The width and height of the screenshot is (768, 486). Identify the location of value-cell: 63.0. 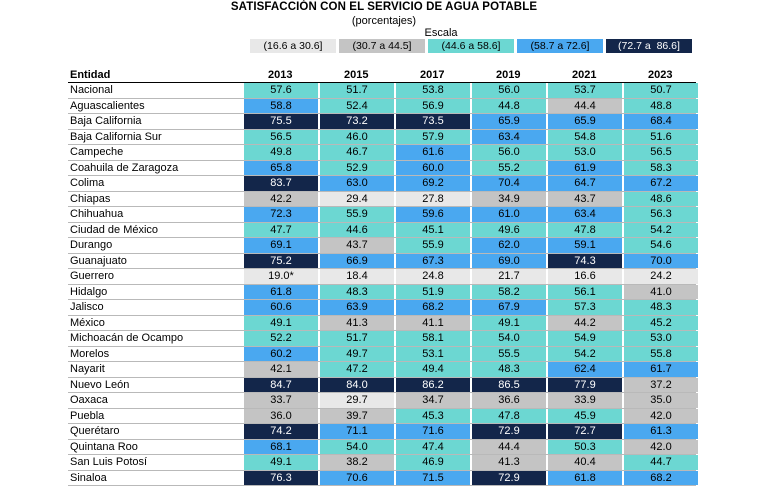
(357, 183).